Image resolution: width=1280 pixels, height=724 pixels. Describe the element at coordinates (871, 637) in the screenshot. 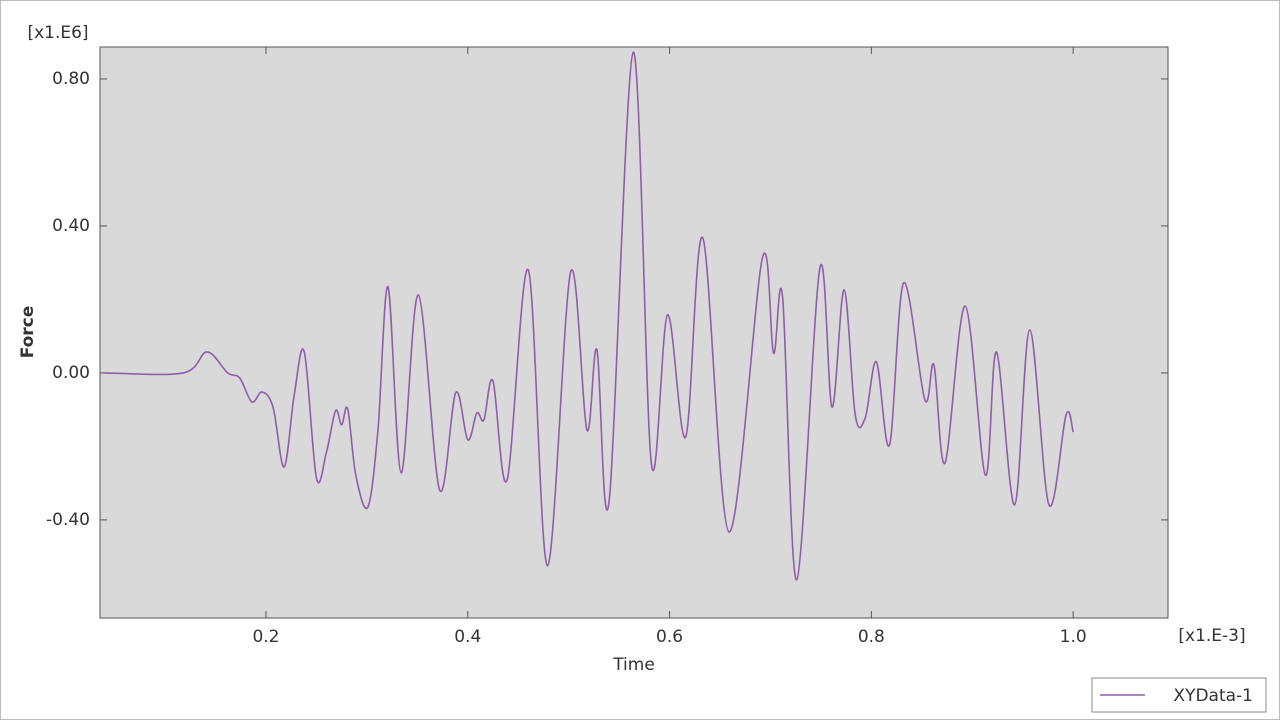

I see `x-tick-label: 0.8` at that location.